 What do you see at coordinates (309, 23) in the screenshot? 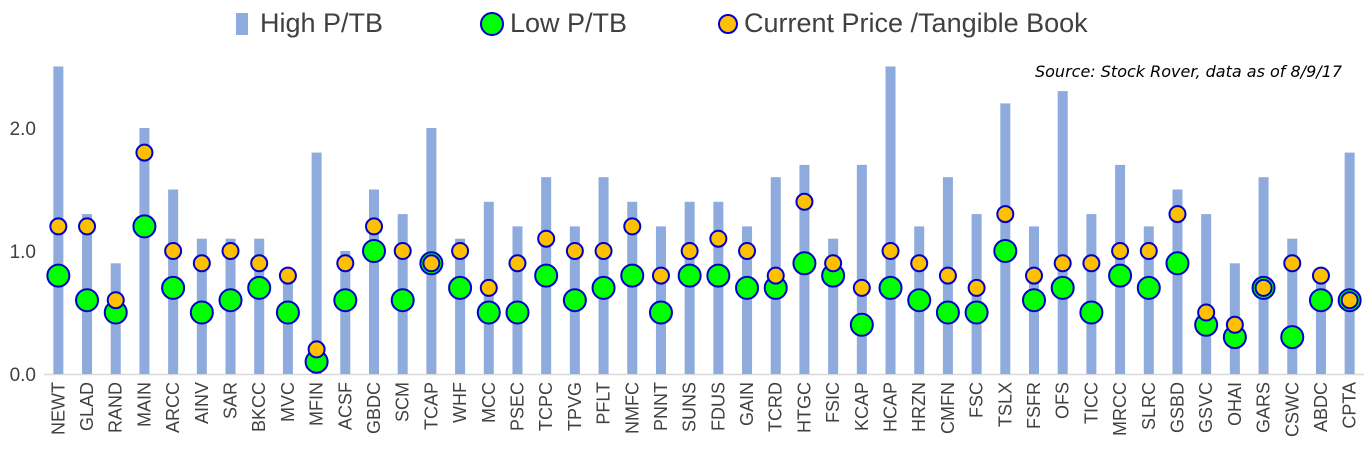
I see `legend-item-high: High P/TB` at bounding box center [309, 23].